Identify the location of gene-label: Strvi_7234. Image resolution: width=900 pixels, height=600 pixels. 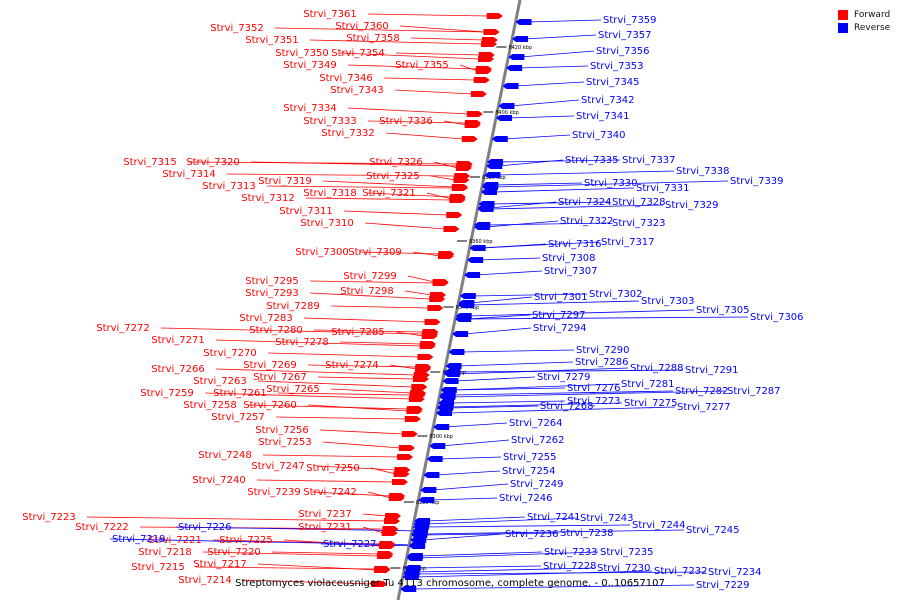
(735, 572).